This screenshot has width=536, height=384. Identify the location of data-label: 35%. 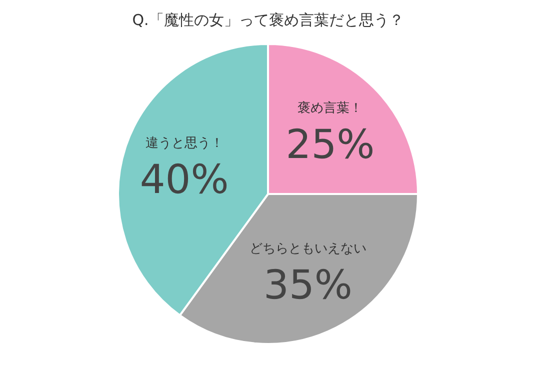
(308, 285).